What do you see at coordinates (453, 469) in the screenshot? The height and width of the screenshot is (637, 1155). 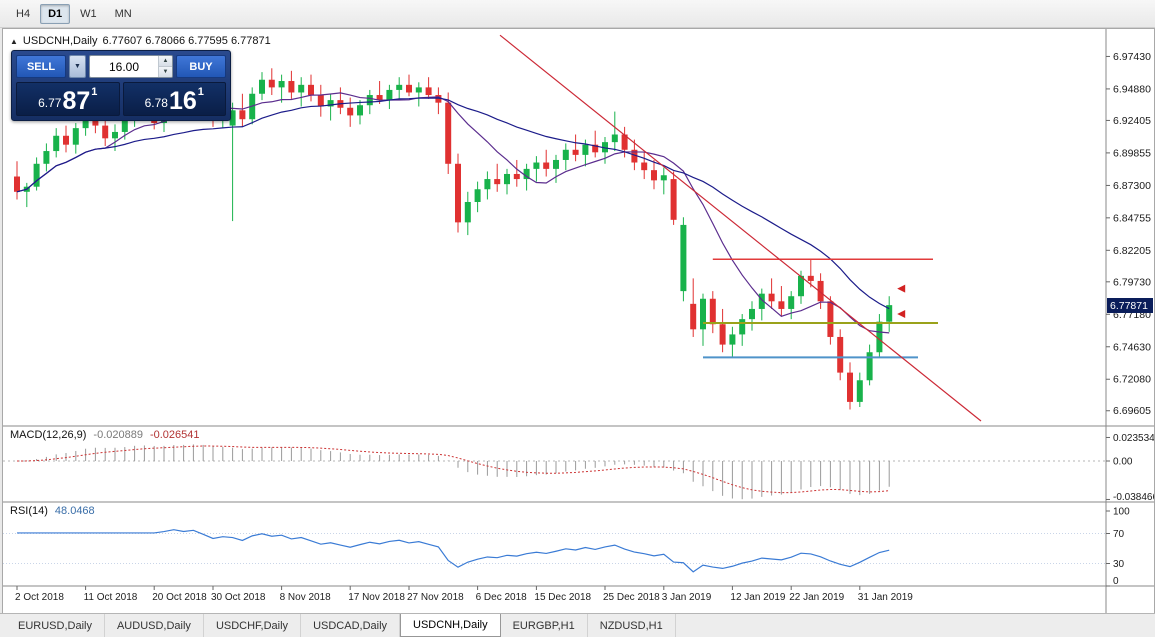 I see `macd-signal-line` at bounding box center [453, 469].